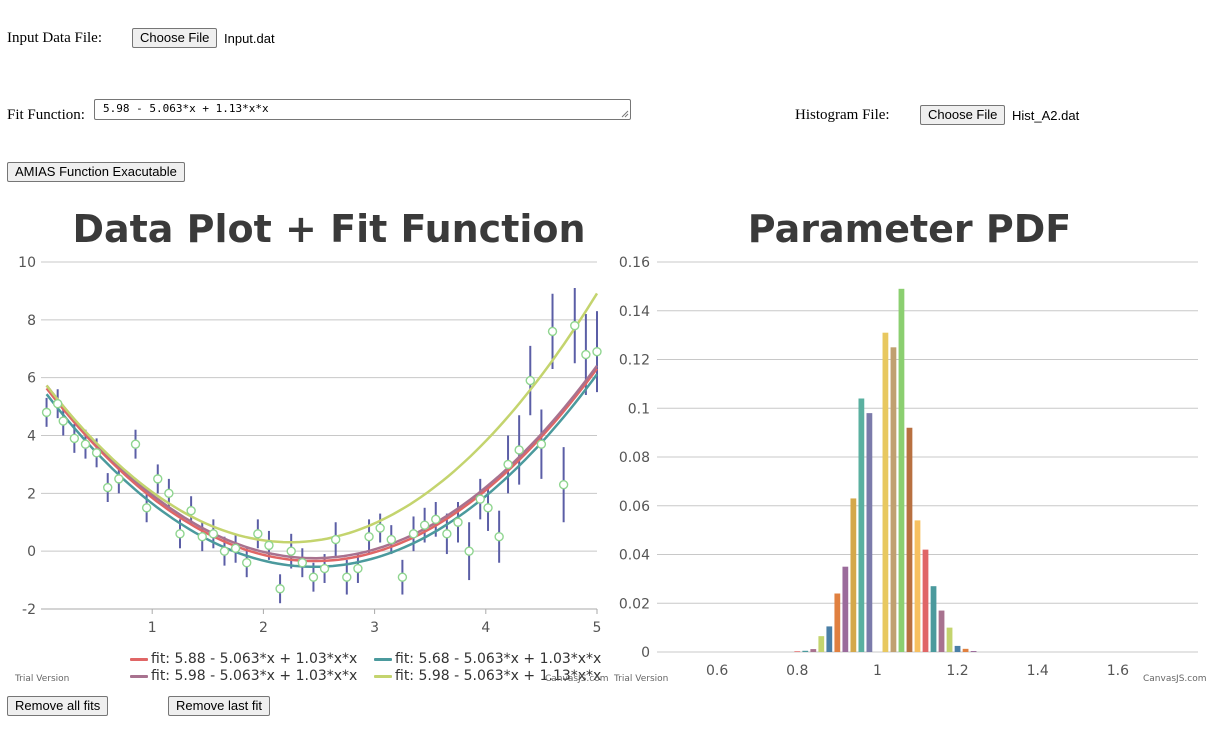 This screenshot has width=1215, height=730. What do you see at coordinates (58, 706) in the screenshot?
I see `remove-all-fits-button: Remove all fits` at bounding box center [58, 706].